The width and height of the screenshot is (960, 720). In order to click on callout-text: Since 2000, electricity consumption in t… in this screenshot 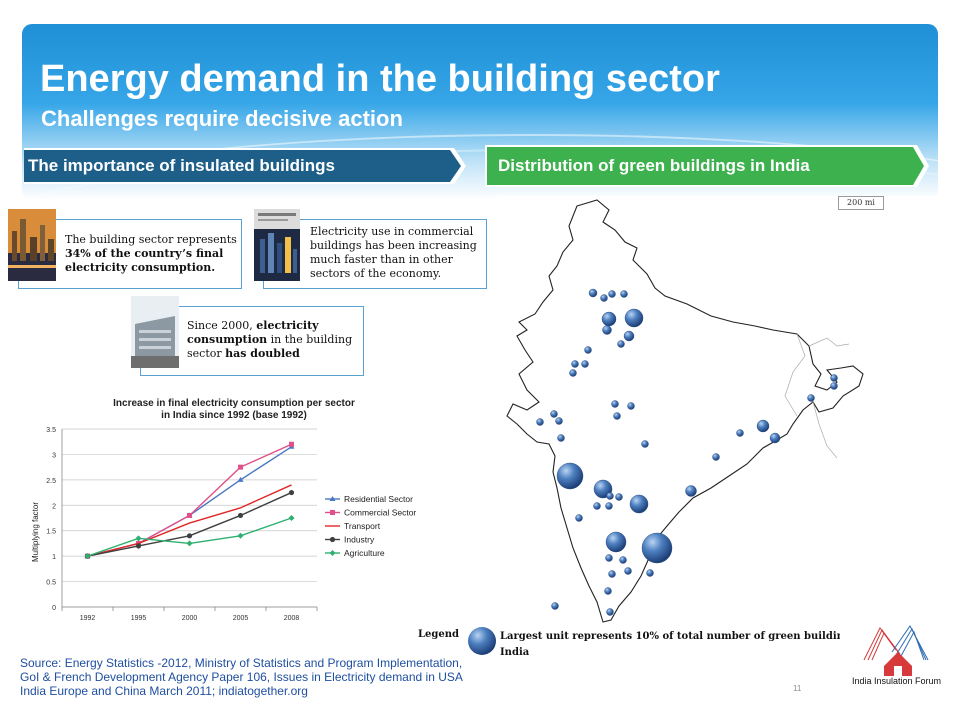, I will do `click(275, 340)`.